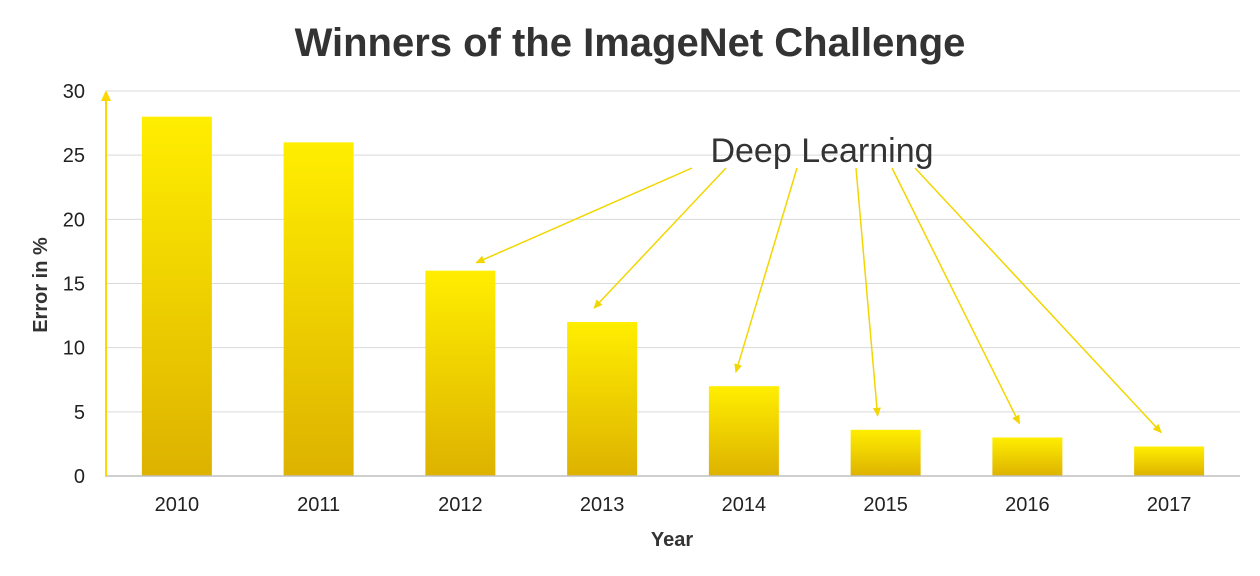 This screenshot has height=576, width=1260. What do you see at coordinates (74, 156) in the screenshot?
I see `y-tick-label: 25` at bounding box center [74, 156].